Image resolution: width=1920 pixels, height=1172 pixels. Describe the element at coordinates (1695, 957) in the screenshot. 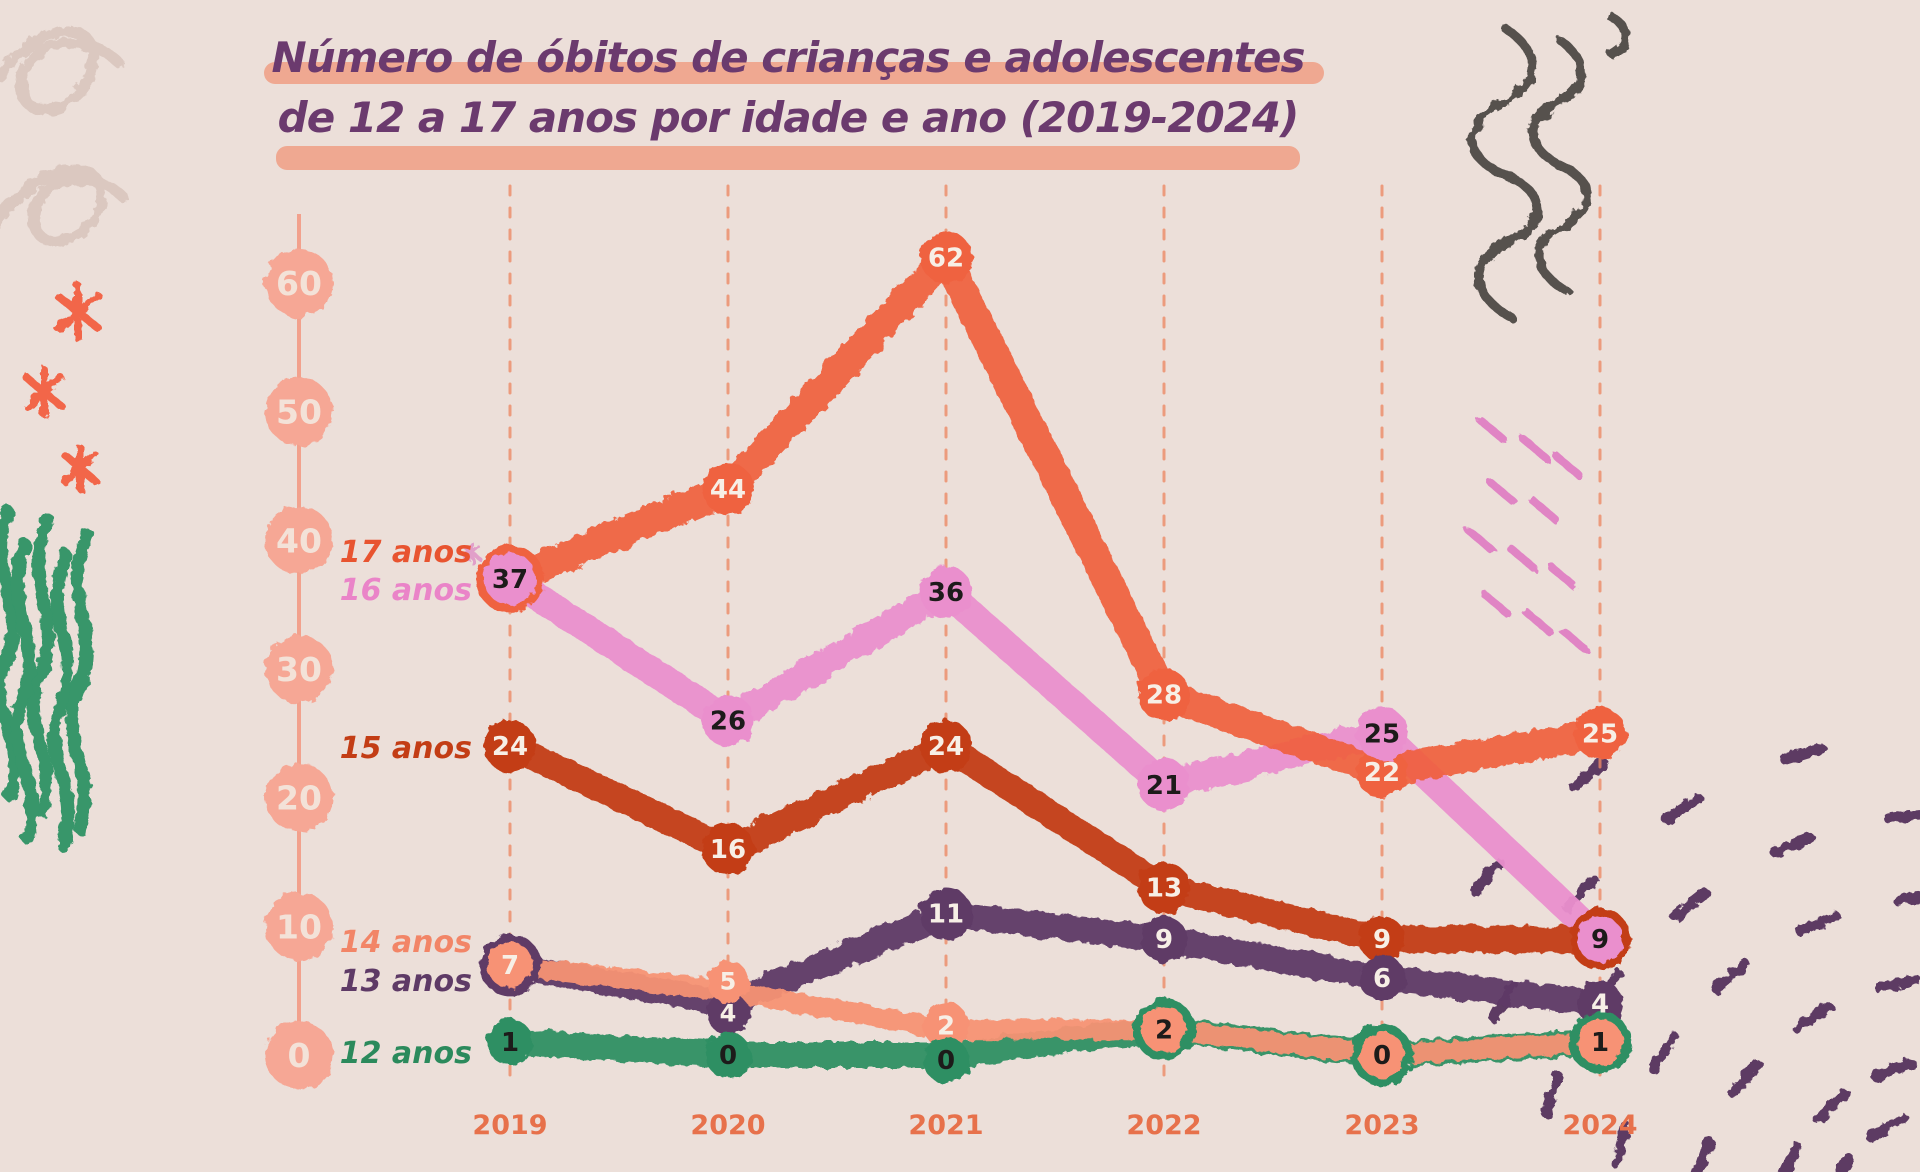

I see `purple-dashes-icon` at that location.